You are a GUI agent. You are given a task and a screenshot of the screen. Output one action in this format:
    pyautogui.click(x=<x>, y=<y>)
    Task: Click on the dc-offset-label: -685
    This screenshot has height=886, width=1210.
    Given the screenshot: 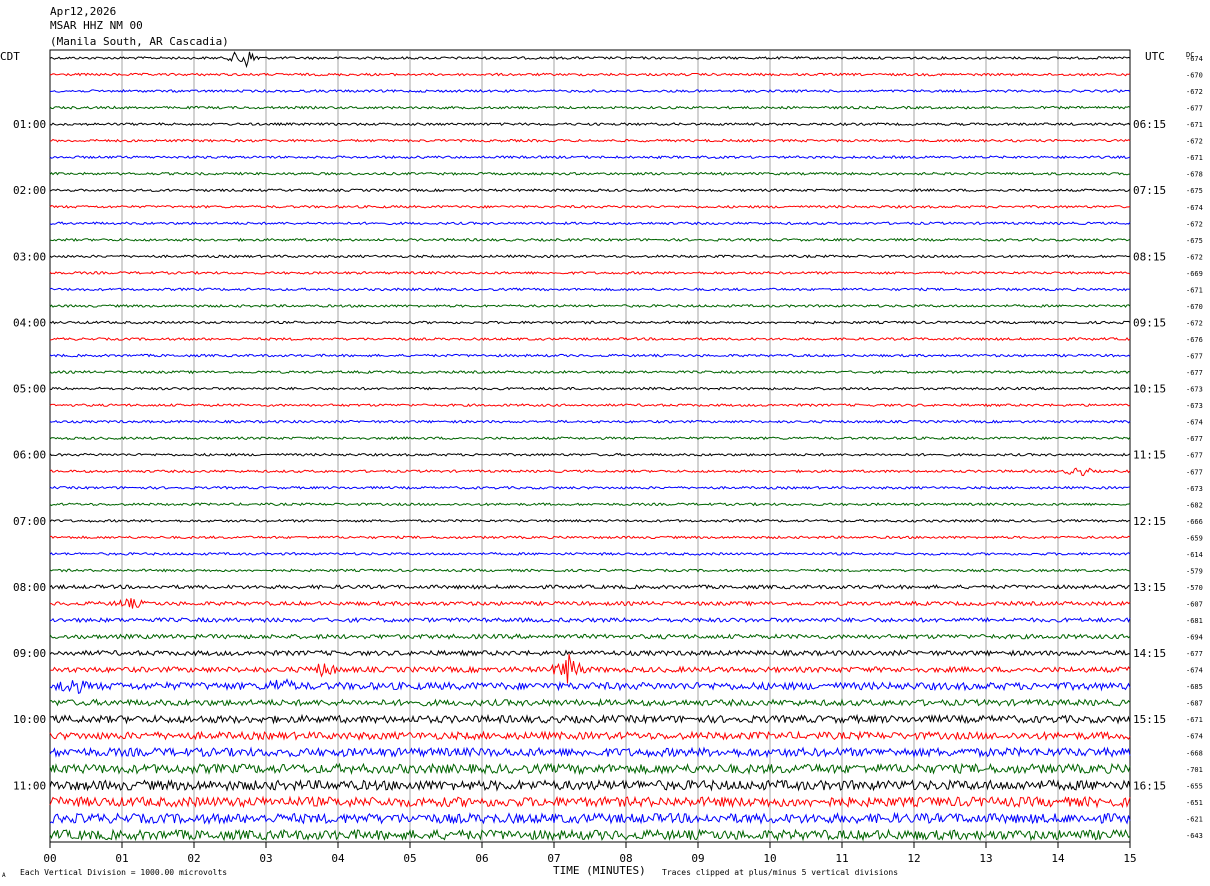 What is the action you would take?
    pyautogui.click(x=1194, y=687)
    